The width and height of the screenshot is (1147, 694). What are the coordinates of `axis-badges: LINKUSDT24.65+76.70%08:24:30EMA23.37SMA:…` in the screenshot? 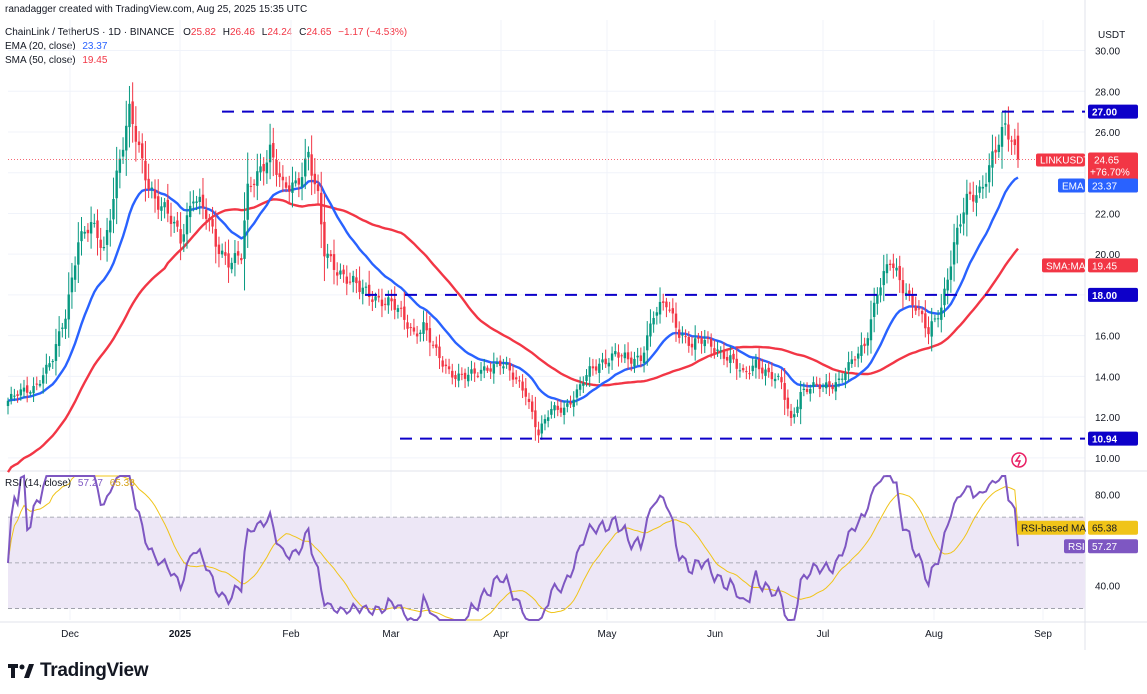 It's located at (1074, 329).